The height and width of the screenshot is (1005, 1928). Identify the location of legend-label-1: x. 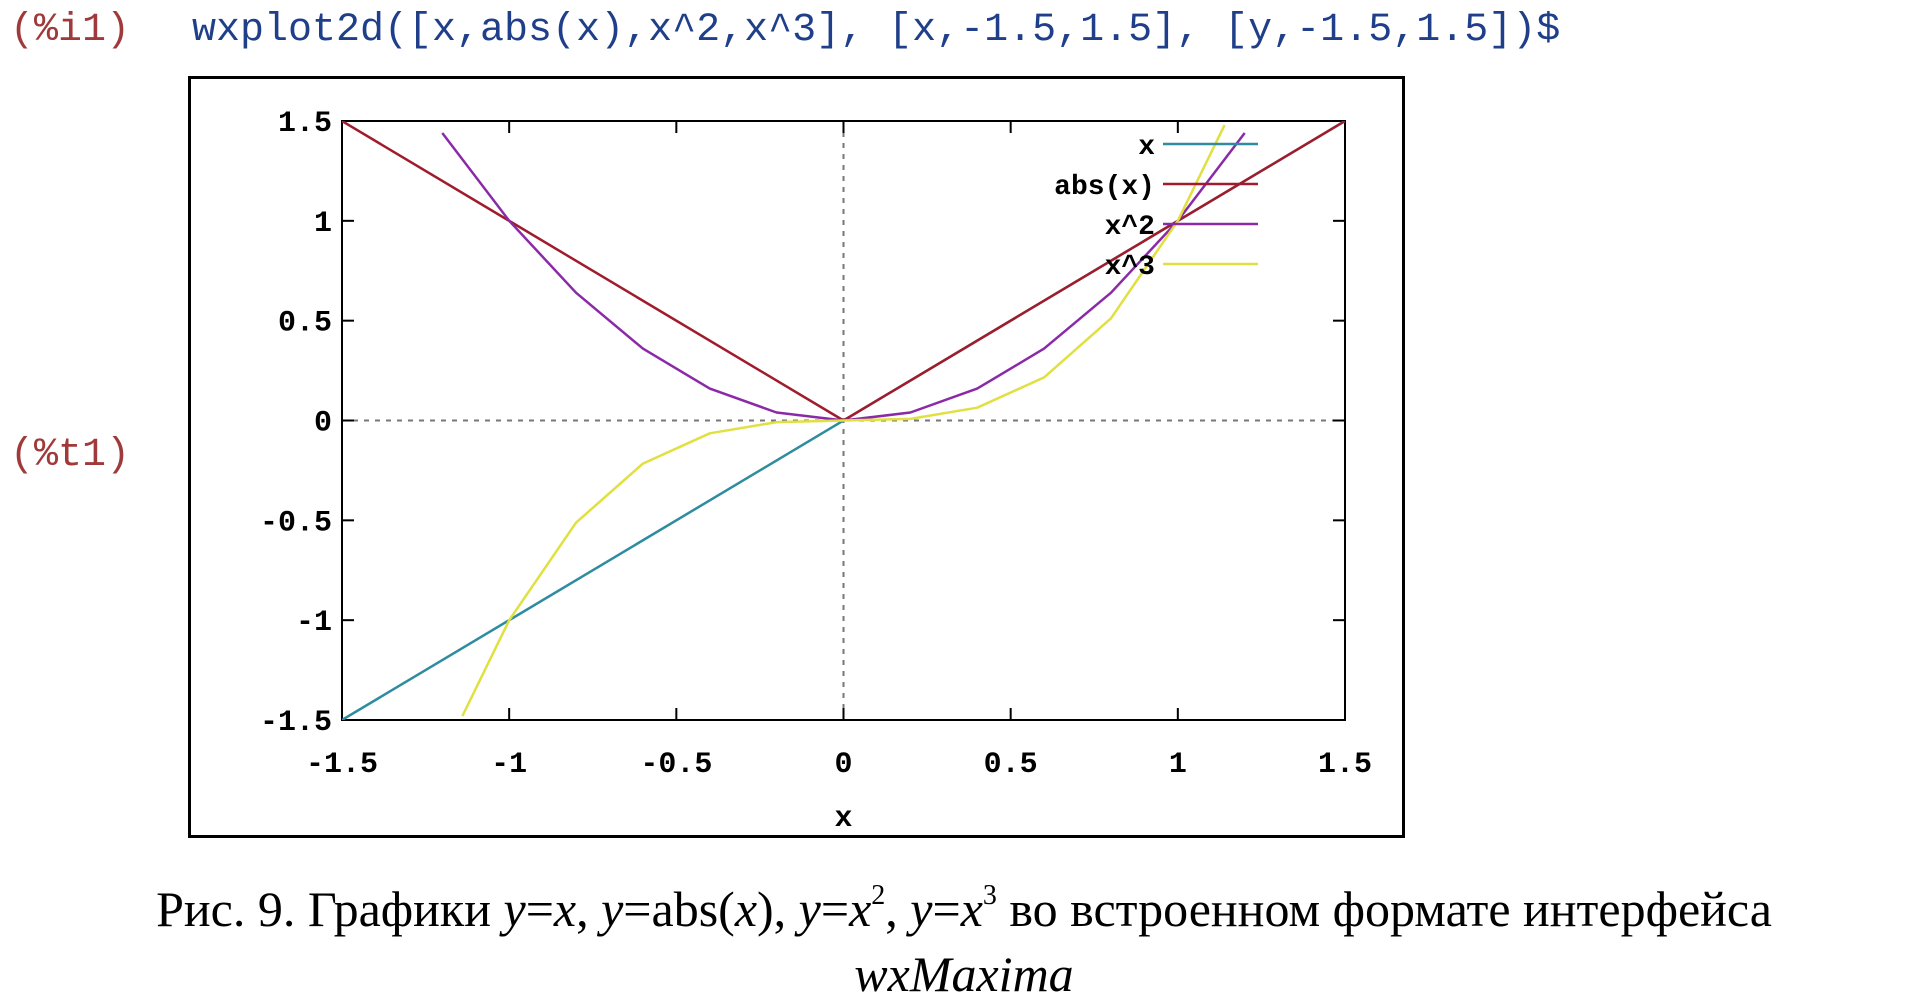
(1146, 147).